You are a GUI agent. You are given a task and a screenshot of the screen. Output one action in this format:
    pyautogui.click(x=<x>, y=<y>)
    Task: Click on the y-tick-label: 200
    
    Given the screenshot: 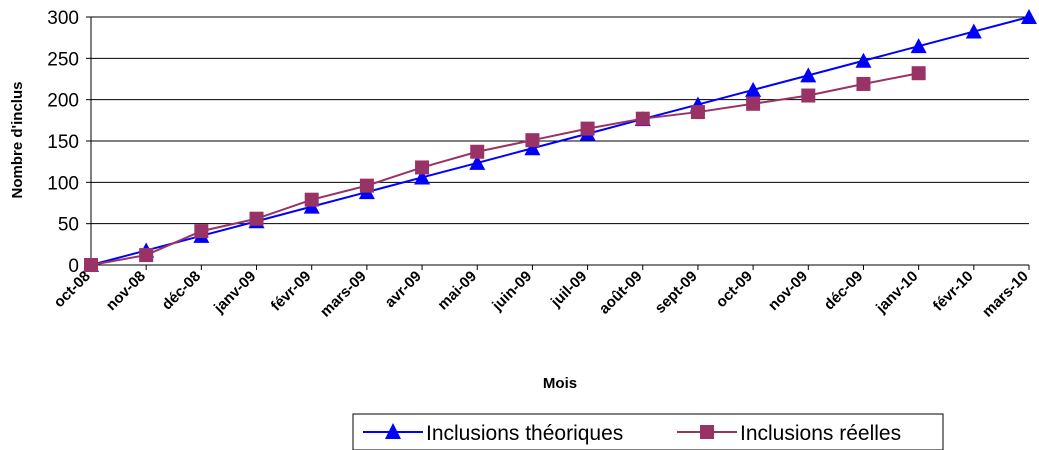 What is the action you would take?
    pyautogui.click(x=63, y=101)
    